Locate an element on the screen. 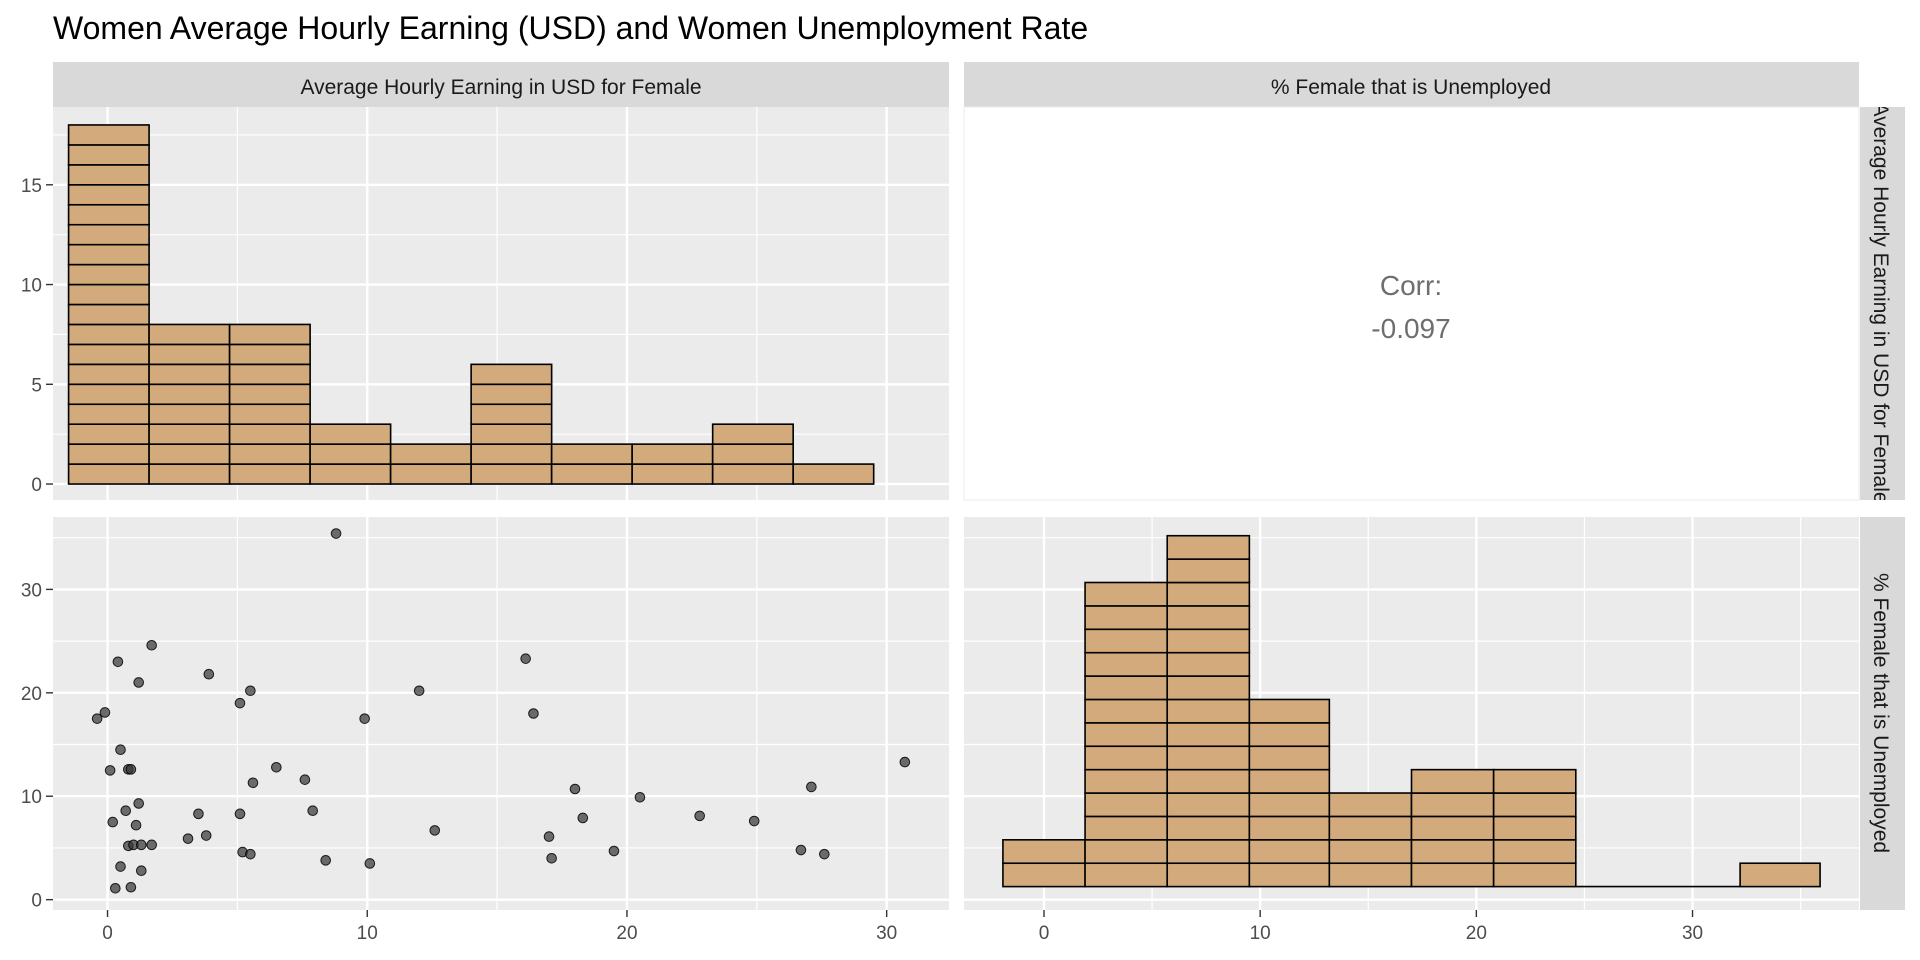 The width and height of the screenshot is (1920, 960). y-tick-label: 15 is located at coordinates (31, 186).